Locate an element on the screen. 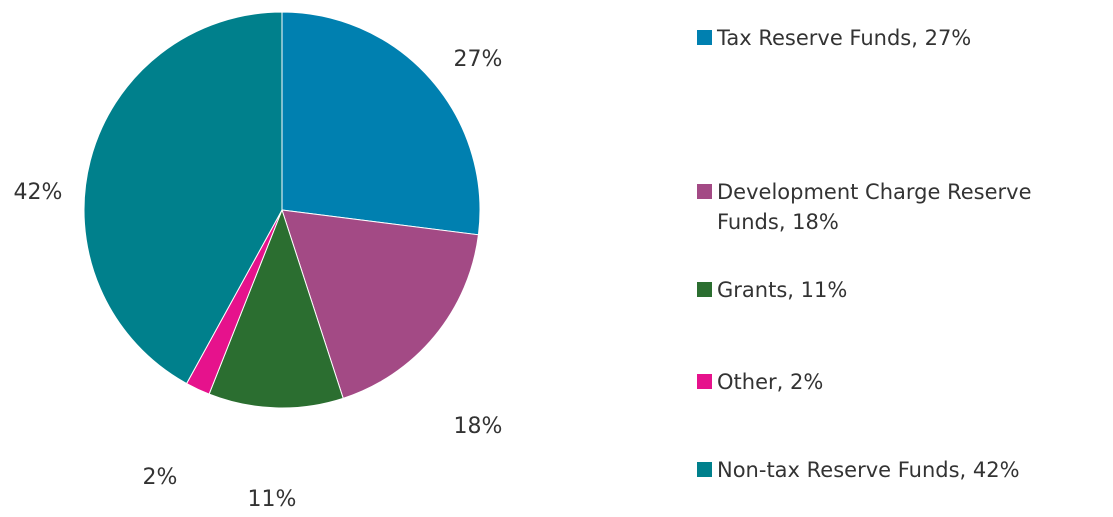  legend-label: Non-tax Reserve Funds, 42% is located at coordinates (868, 470).